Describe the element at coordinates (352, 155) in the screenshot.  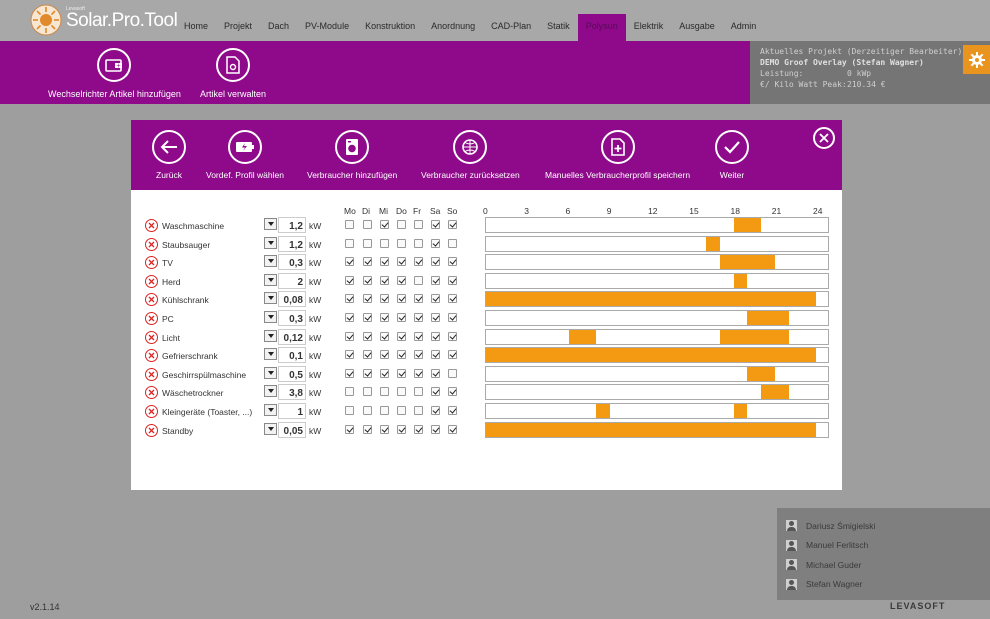
I see `add-consumer-button: Verbraucher hinzufügen` at that location.